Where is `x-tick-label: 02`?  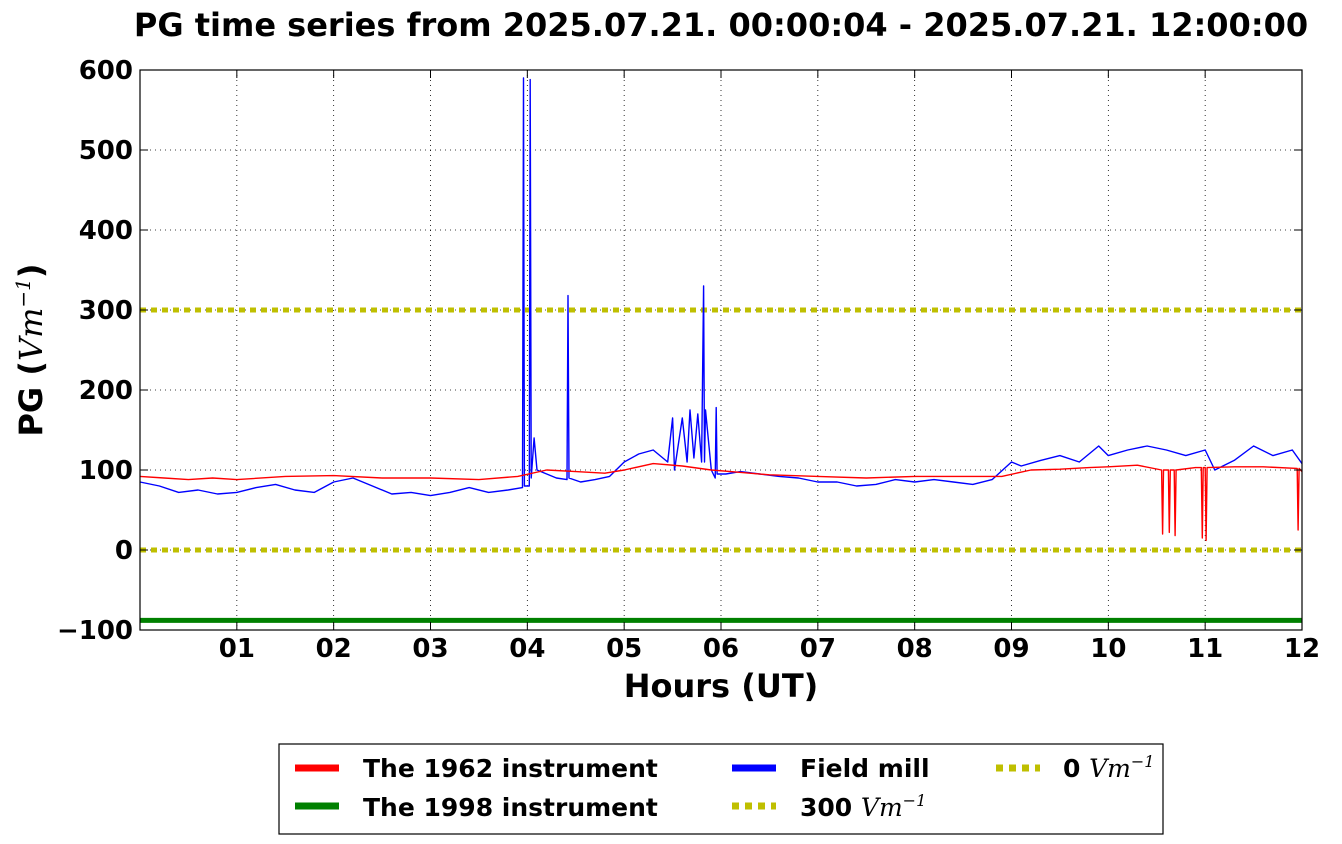 x-tick-label: 02 is located at coordinates (334, 649).